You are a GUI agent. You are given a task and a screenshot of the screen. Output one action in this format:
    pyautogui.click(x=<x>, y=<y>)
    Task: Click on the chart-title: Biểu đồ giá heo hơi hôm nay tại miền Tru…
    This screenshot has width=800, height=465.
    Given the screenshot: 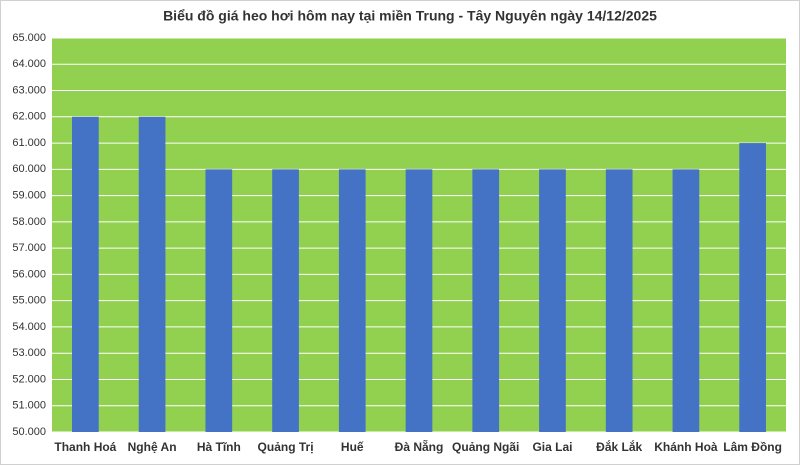 What is the action you would take?
    pyautogui.click(x=410, y=16)
    